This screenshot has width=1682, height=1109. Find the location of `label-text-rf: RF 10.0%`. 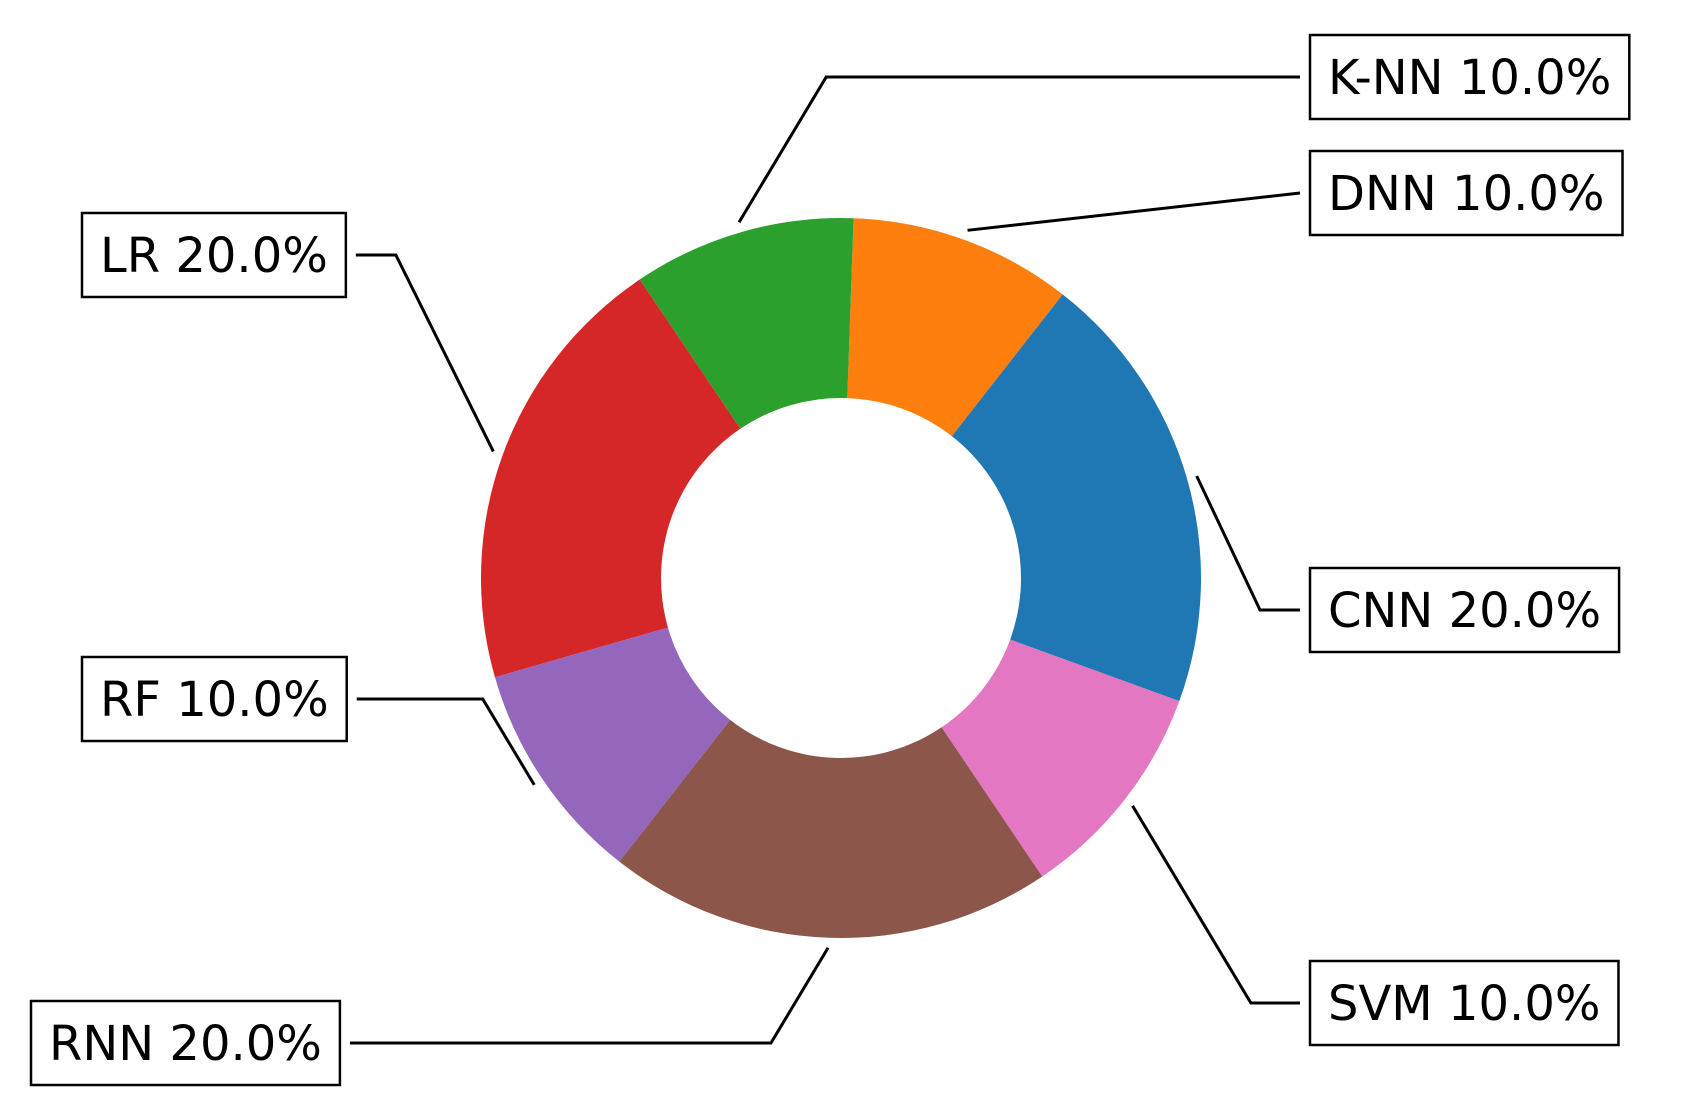

label-text-rf: RF 10.0% is located at coordinates (214, 700).